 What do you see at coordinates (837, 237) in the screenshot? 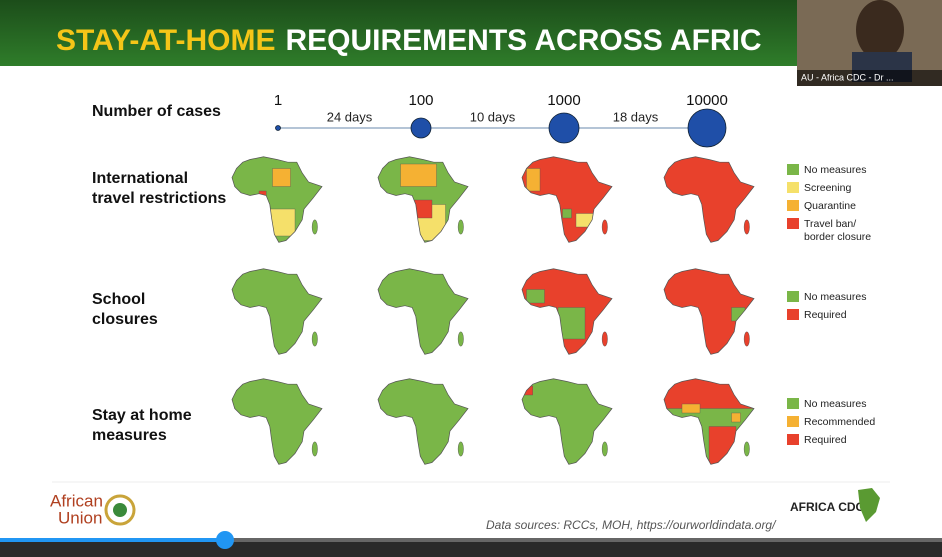
I see `legend-label: border closure` at bounding box center [837, 237].